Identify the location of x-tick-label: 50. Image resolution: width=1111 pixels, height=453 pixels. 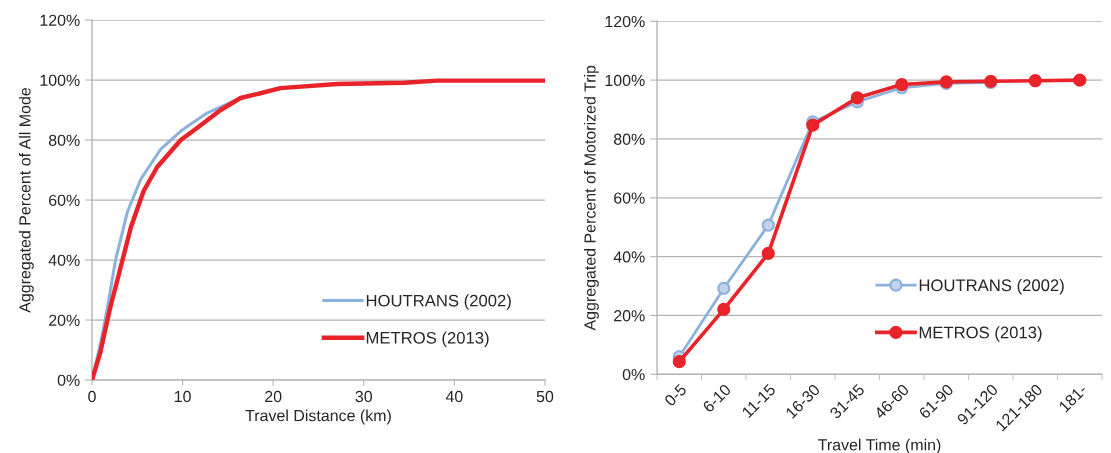
(545, 396).